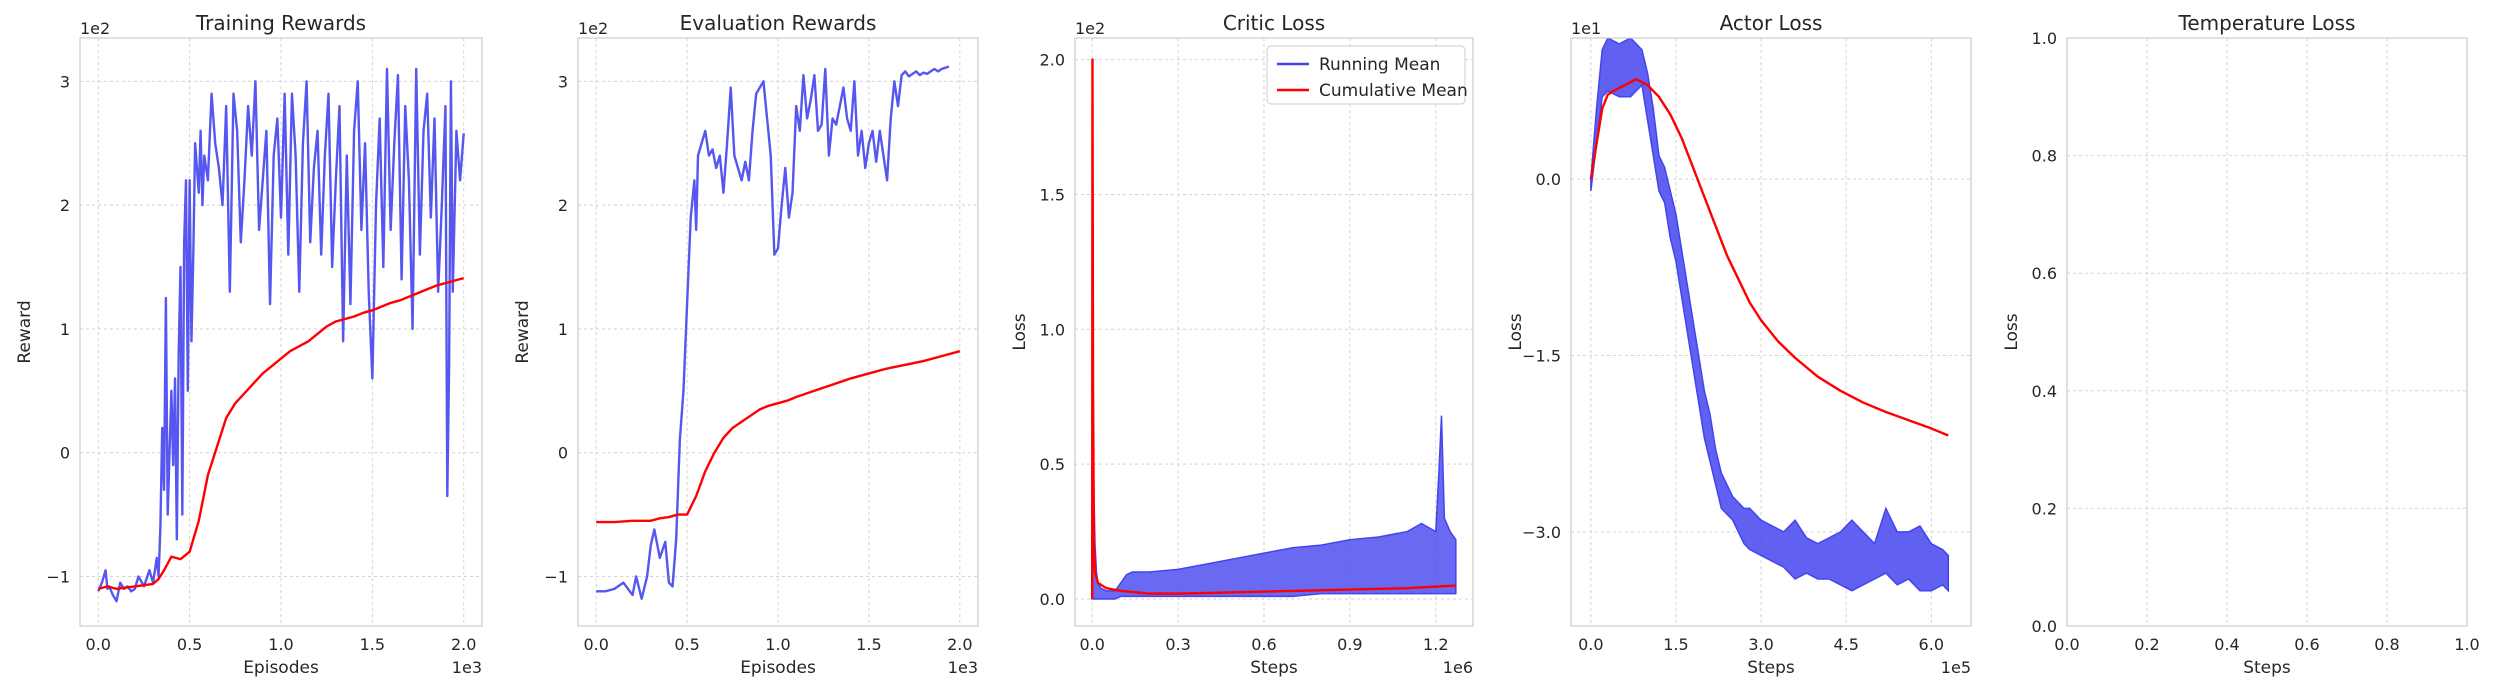 This screenshot has width=2500, height=700. Describe the element at coordinates (1393, 91) in the screenshot. I see `legend-label: Cumulative Mean` at that location.